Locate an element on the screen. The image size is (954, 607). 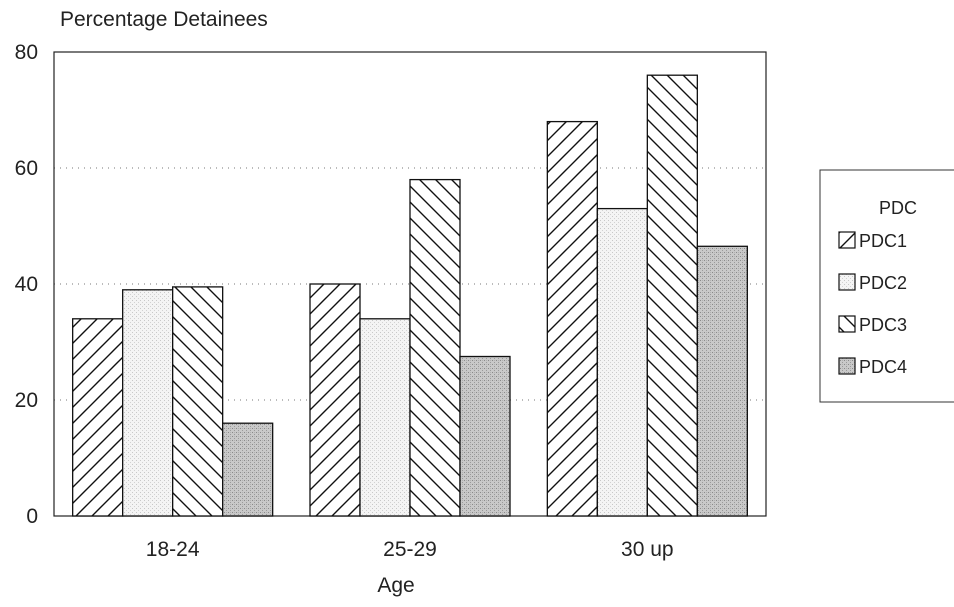
legend-label-pdc3: PDC3 is located at coordinates (883, 325).